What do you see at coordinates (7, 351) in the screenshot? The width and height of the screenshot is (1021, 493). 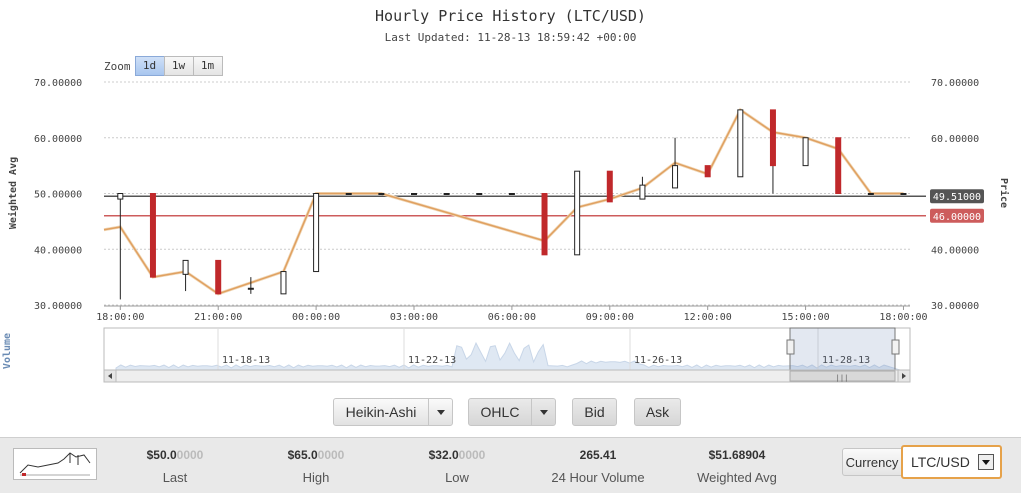 I see `navigator-volume-label: Volume` at bounding box center [7, 351].